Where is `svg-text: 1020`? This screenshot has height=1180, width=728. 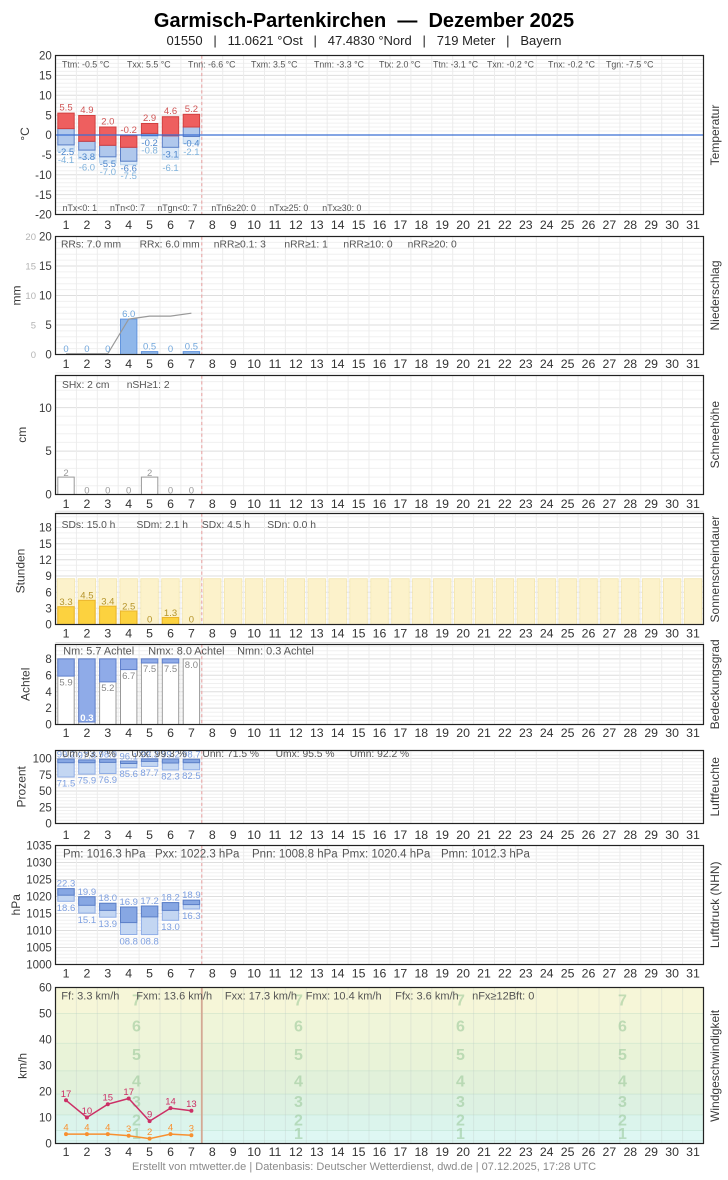 svg-text: 1020 is located at coordinates (39, 898).